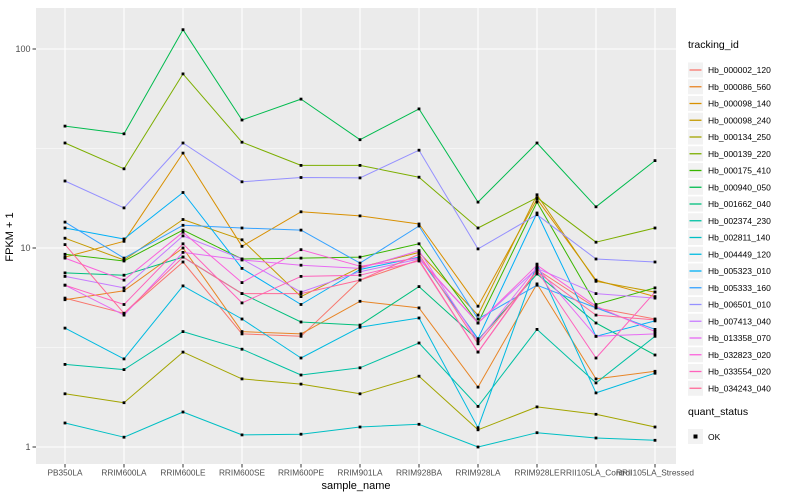  Describe the element at coordinates (729, 271) in the screenshot. I see `legend-item-Hb_005323_010: Hb_005323_010` at that location.